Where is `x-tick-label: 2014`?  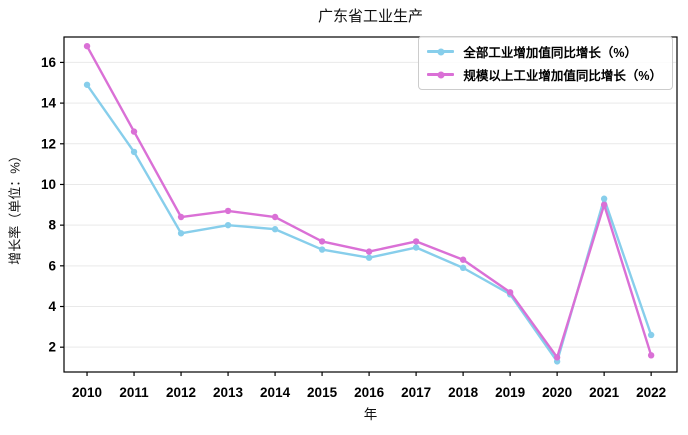 x-tick-label: 2014 is located at coordinates (275, 392).